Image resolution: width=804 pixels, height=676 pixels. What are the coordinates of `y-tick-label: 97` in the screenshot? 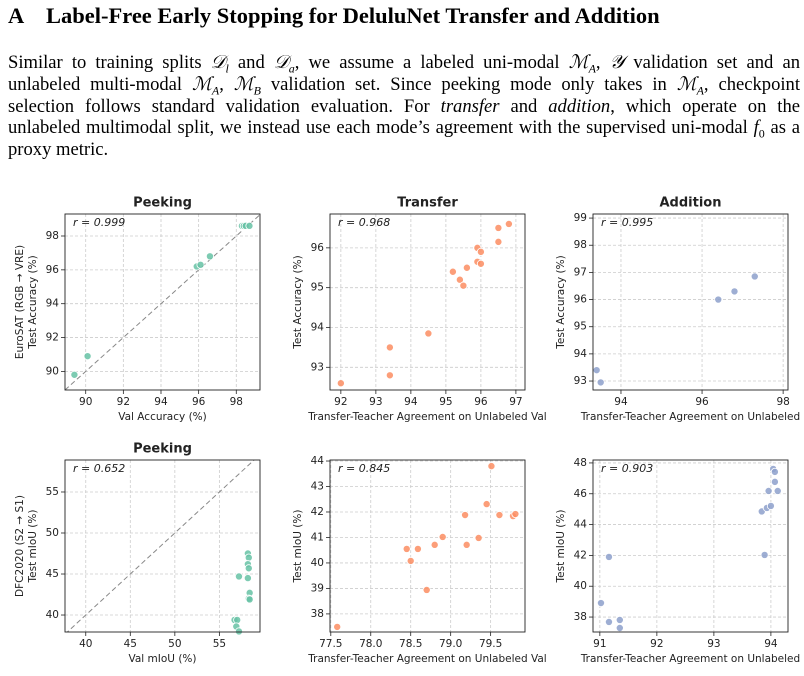 It's located at (580, 272).